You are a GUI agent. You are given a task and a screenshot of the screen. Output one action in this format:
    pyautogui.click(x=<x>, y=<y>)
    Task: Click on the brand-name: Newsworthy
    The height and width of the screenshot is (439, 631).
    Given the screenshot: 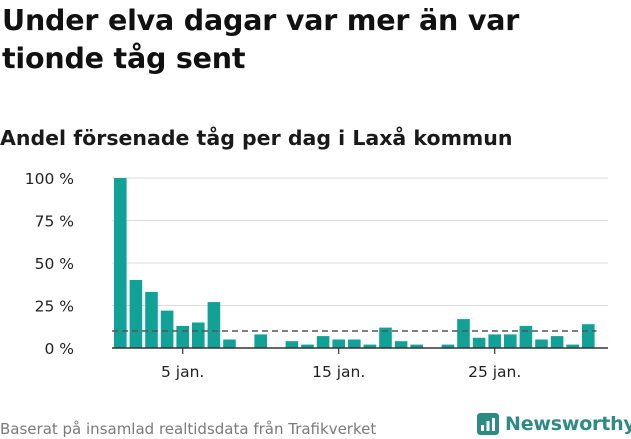 What is the action you would take?
    pyautogui.click(x=568, y=424)
    